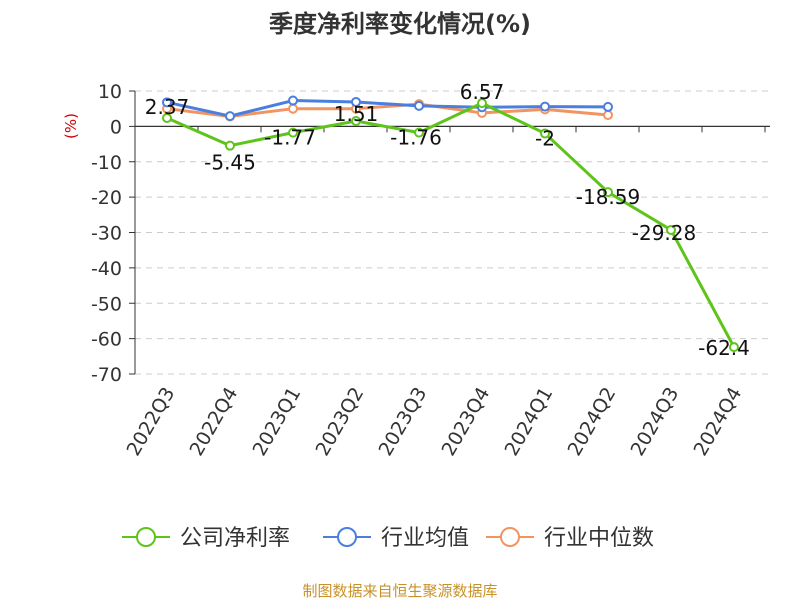 Image resolution: width=800 pixels, height=600 pixels. What do you see at coordinates (466, 422) in the screenshot?
I see `x-tick-label: 2023Q4` at bounding box center [466, 422].